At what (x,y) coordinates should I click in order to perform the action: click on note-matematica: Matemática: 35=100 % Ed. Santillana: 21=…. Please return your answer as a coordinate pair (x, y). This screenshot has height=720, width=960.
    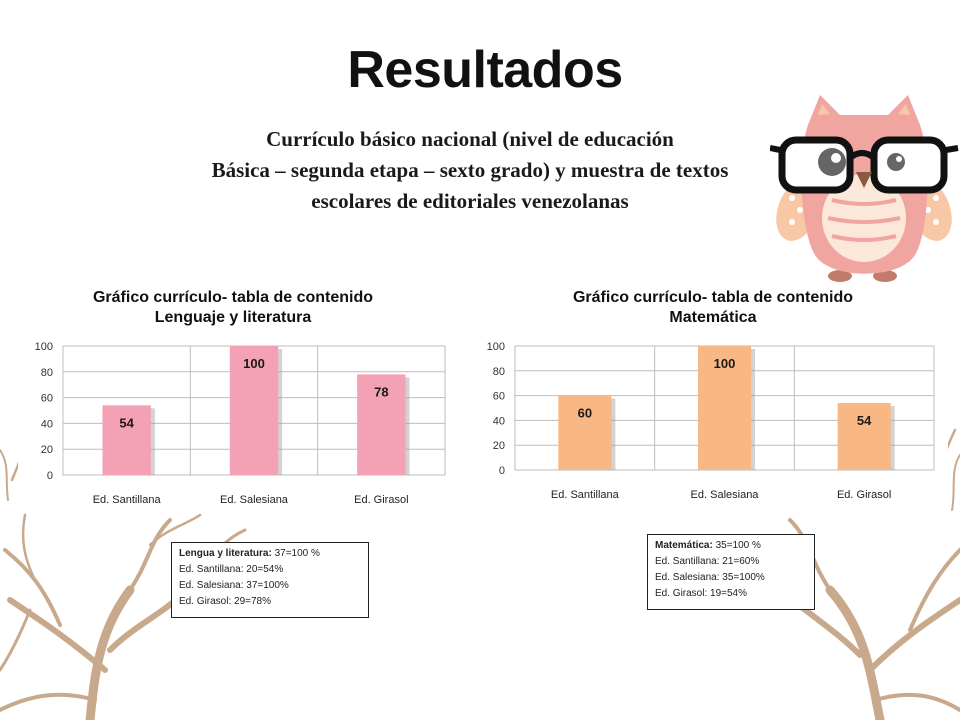
    Looking at the image, I should click on (731, 572).